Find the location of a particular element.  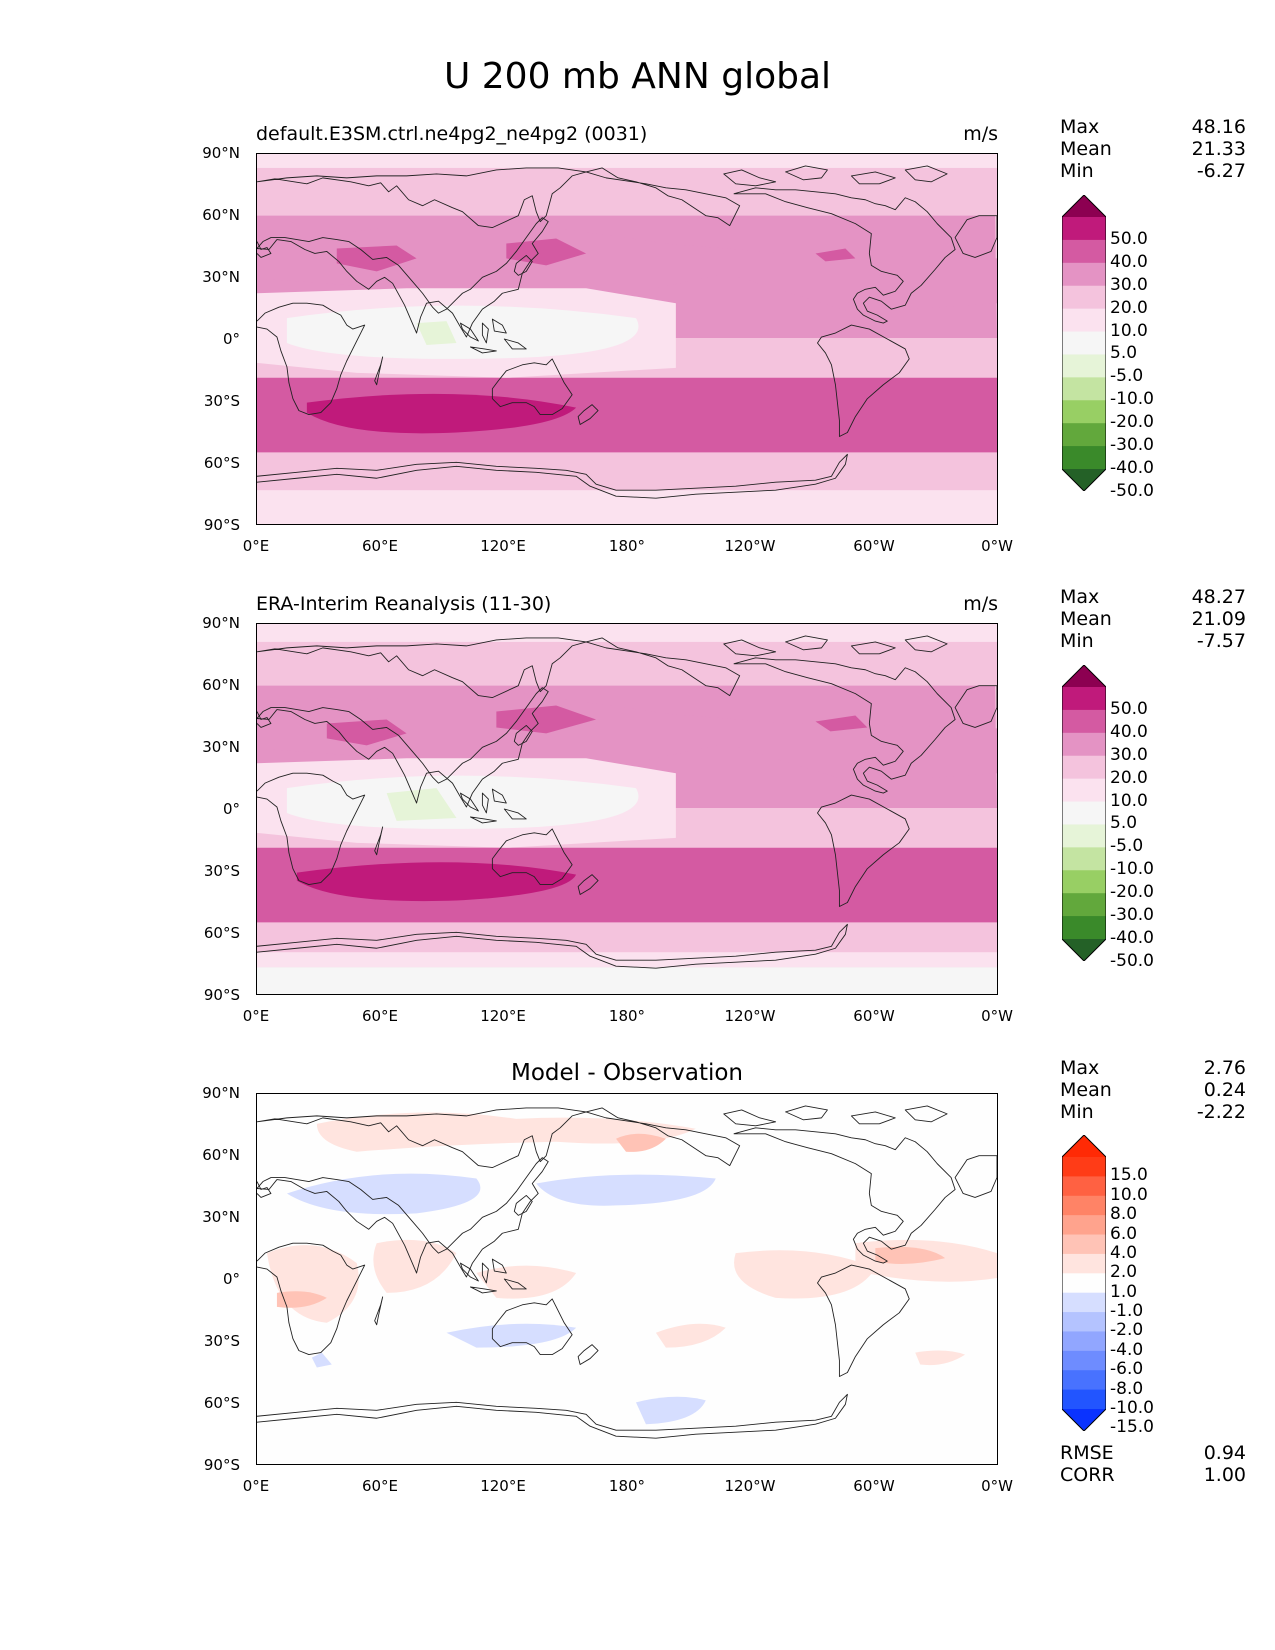

diff-positive-east-pacific is located at coordinates (805, 1274).